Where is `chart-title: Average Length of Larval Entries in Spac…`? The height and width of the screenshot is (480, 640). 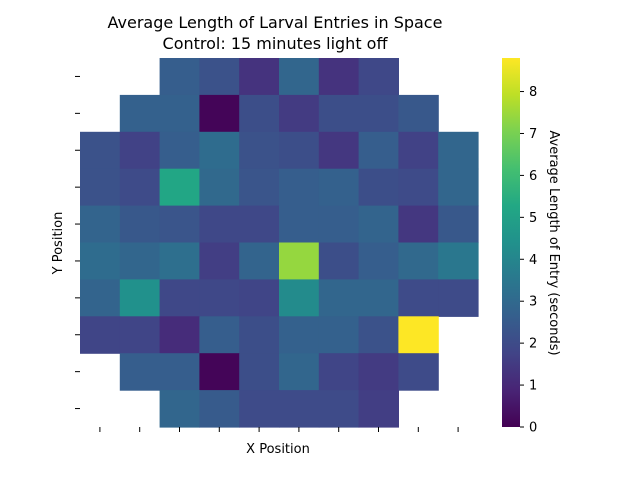
chart-title: Average Length of Larval Entries in Spac… is located at coordinates (275, 22).